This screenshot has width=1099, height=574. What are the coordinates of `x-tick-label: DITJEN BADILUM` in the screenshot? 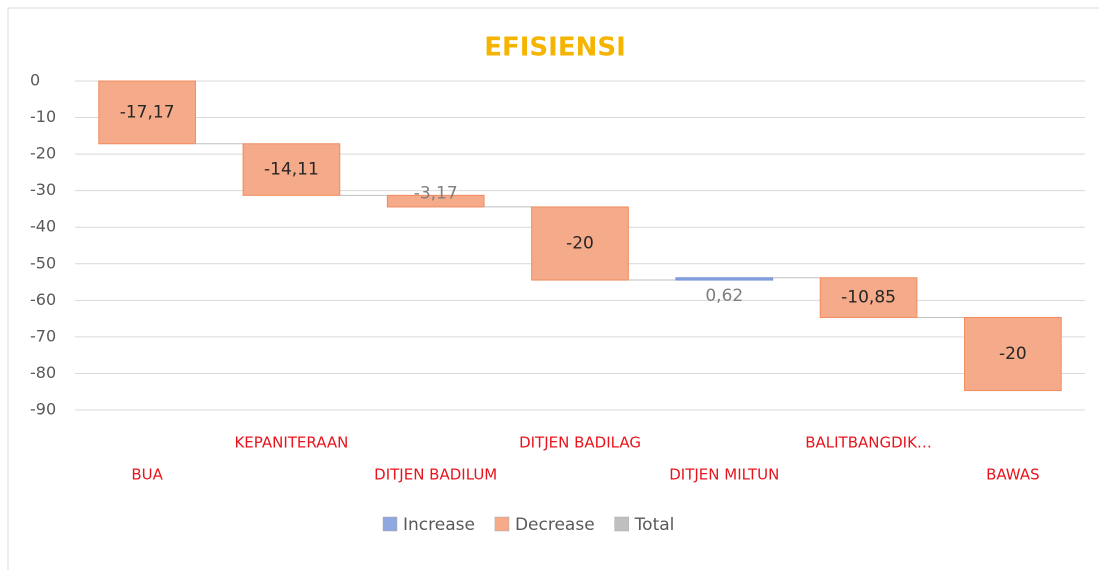 It's located at (435, 475).